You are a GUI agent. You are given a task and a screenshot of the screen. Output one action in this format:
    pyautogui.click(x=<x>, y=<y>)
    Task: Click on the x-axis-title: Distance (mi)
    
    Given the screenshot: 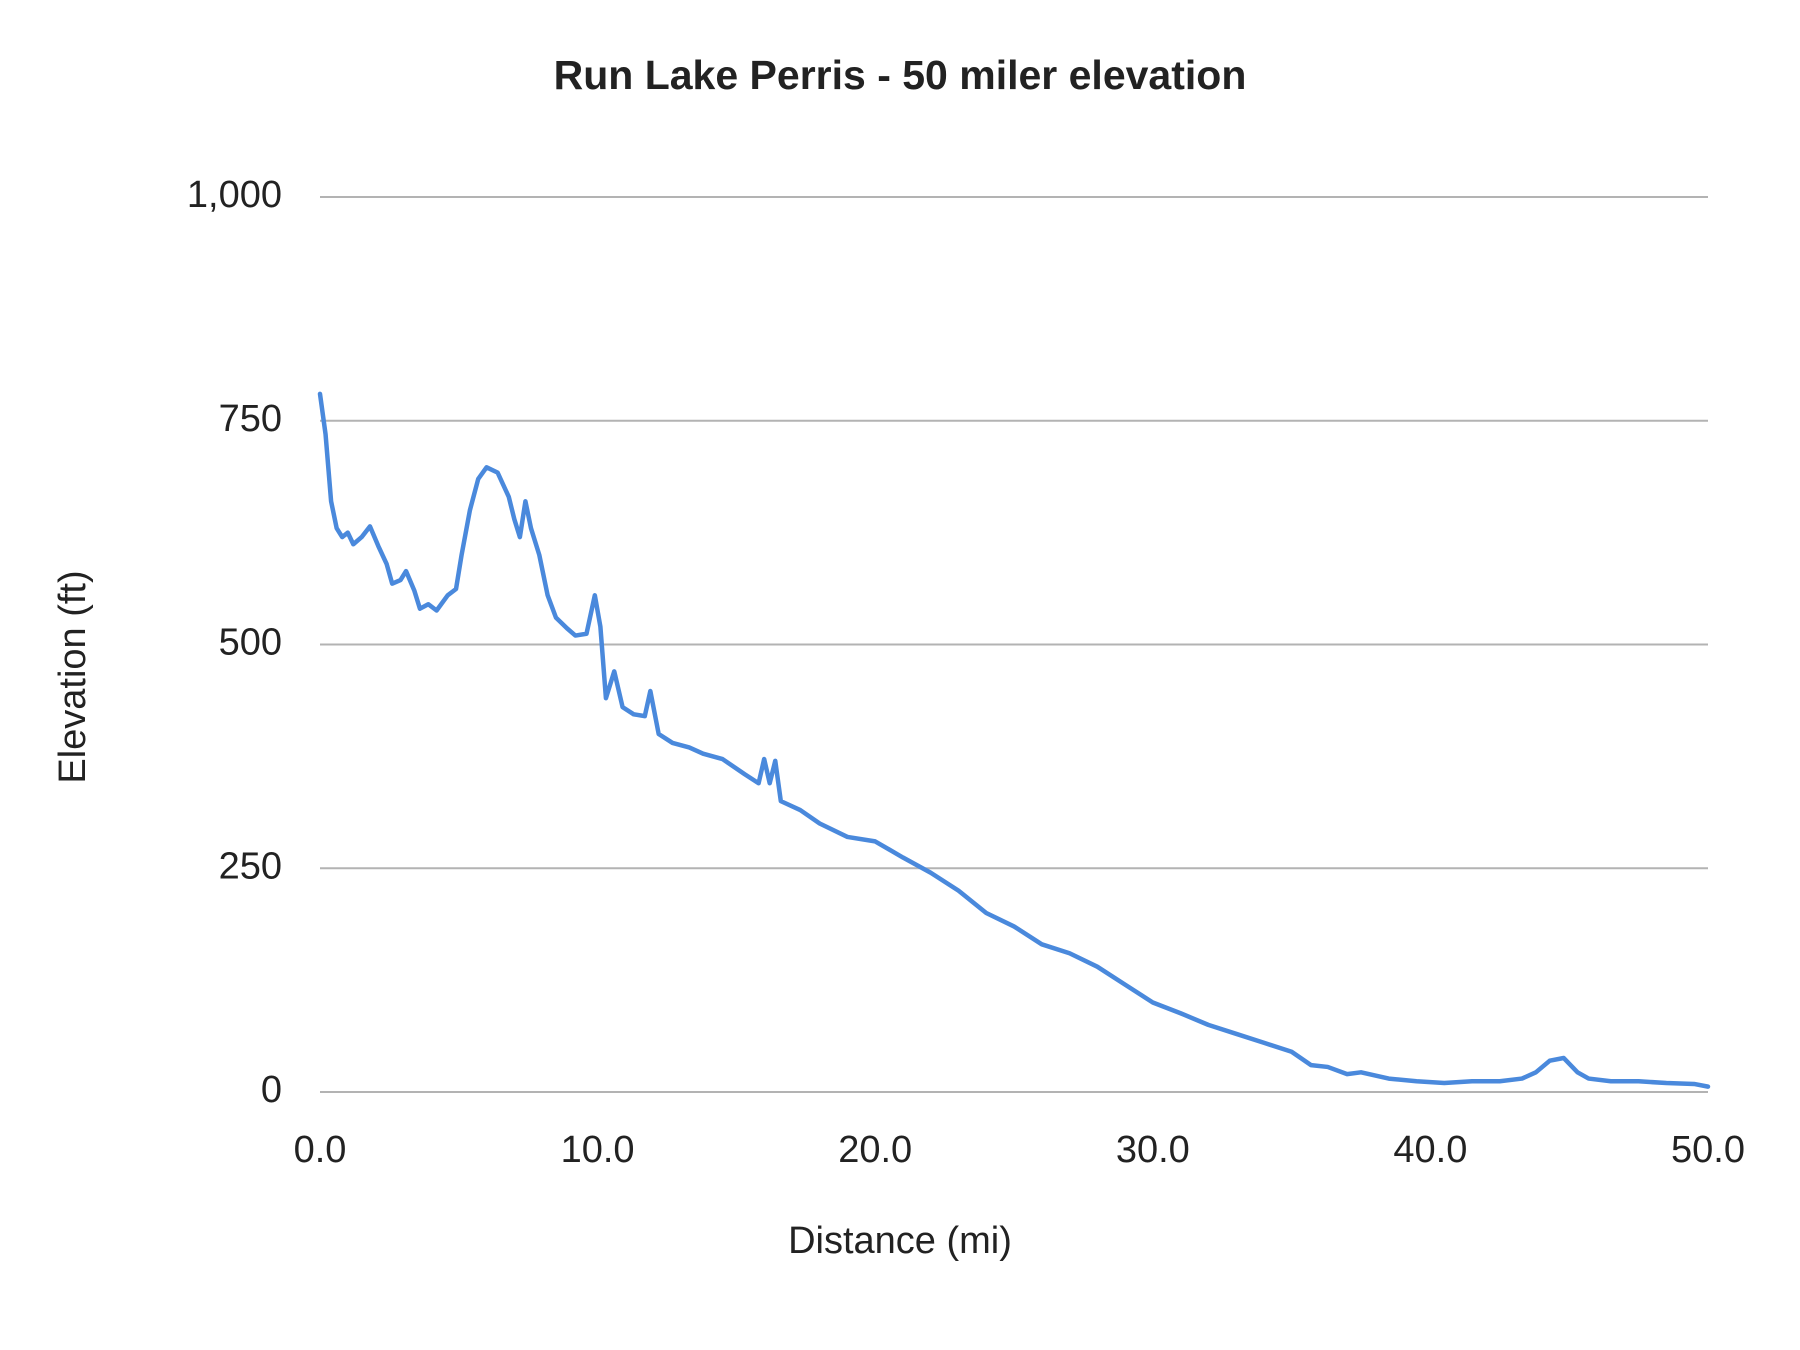 What is the action you would take?
    pyautogui.click(x=900, y=1241)
    